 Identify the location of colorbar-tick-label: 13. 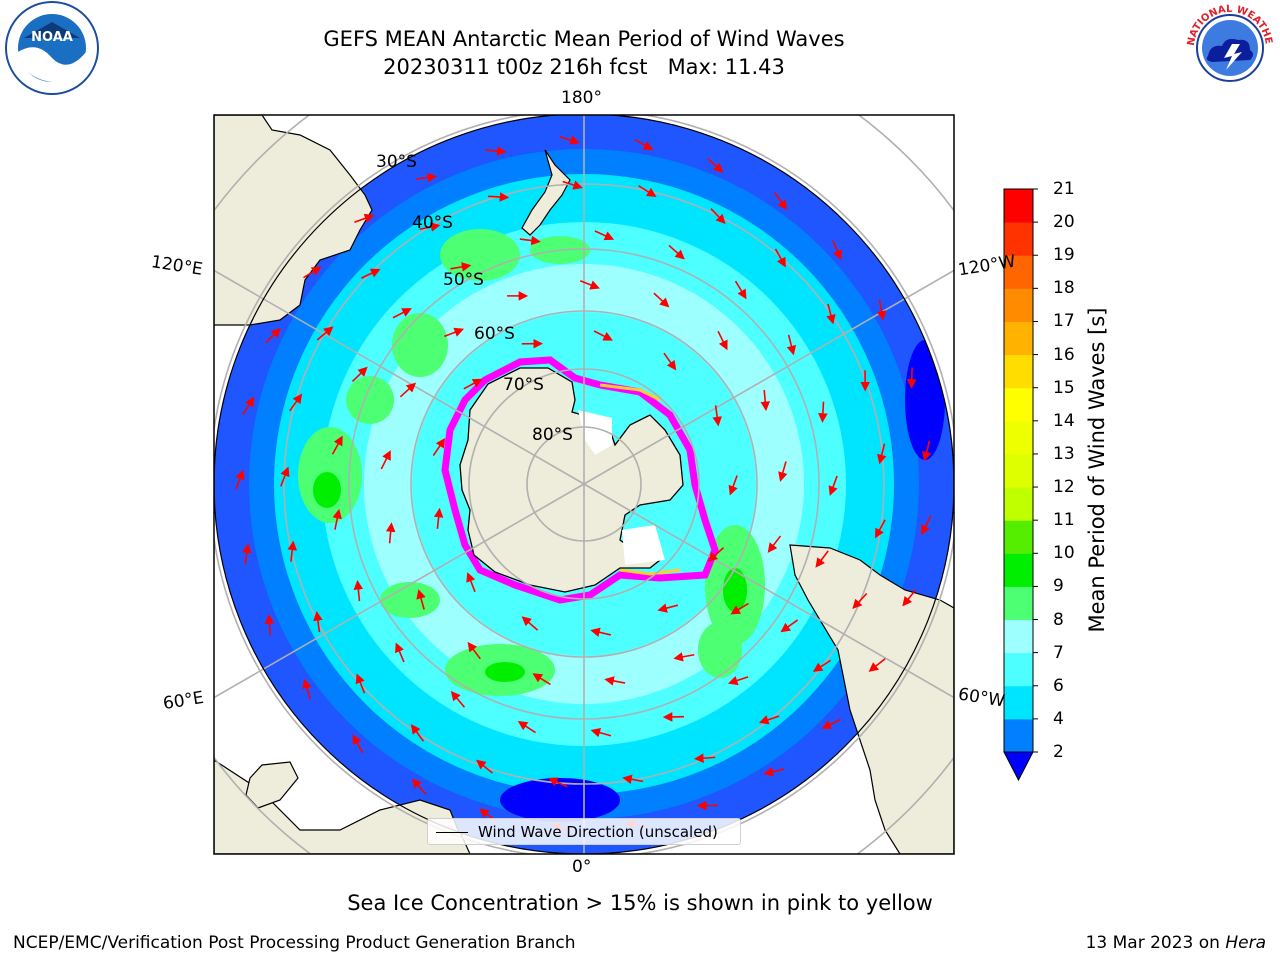
(1064, 453).